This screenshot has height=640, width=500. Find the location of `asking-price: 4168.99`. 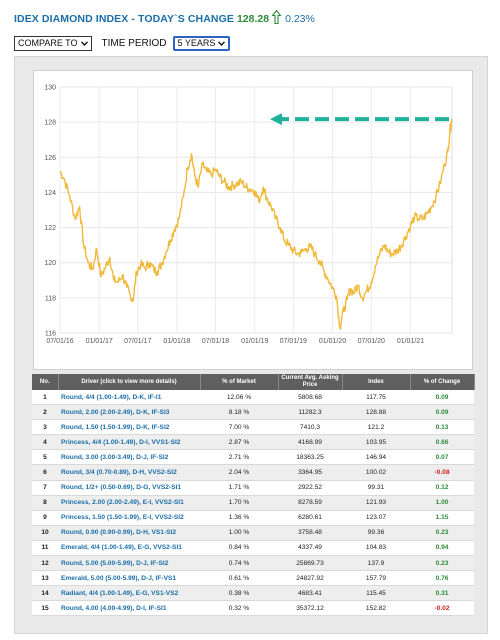

asking-price: 4168.99 is located at coordinates (310, 442).